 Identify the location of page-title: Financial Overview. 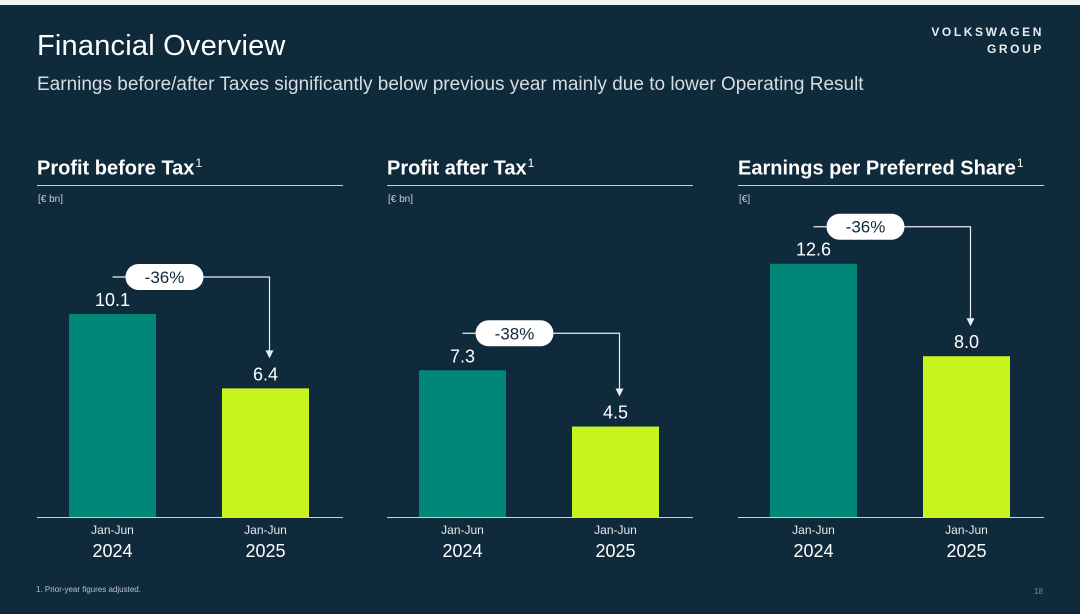
(161, 46).